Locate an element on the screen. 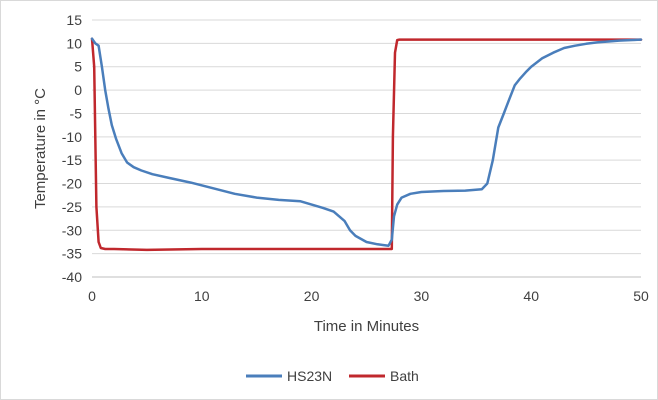  y-tick-label: -30 is located at coordinates (72, 230).